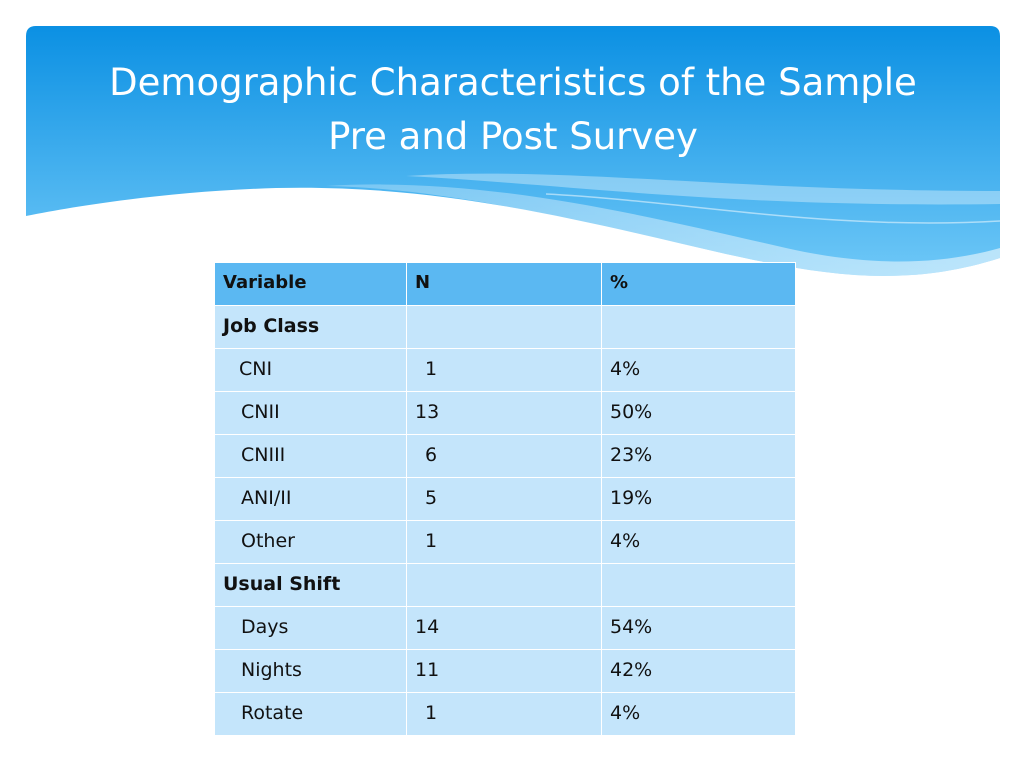 This screenshot has width=1024, height=768. Describe the element at coordinates (513, 136) in the screenshot. I see `title-line-2: Pre and Post Survey` at that location.